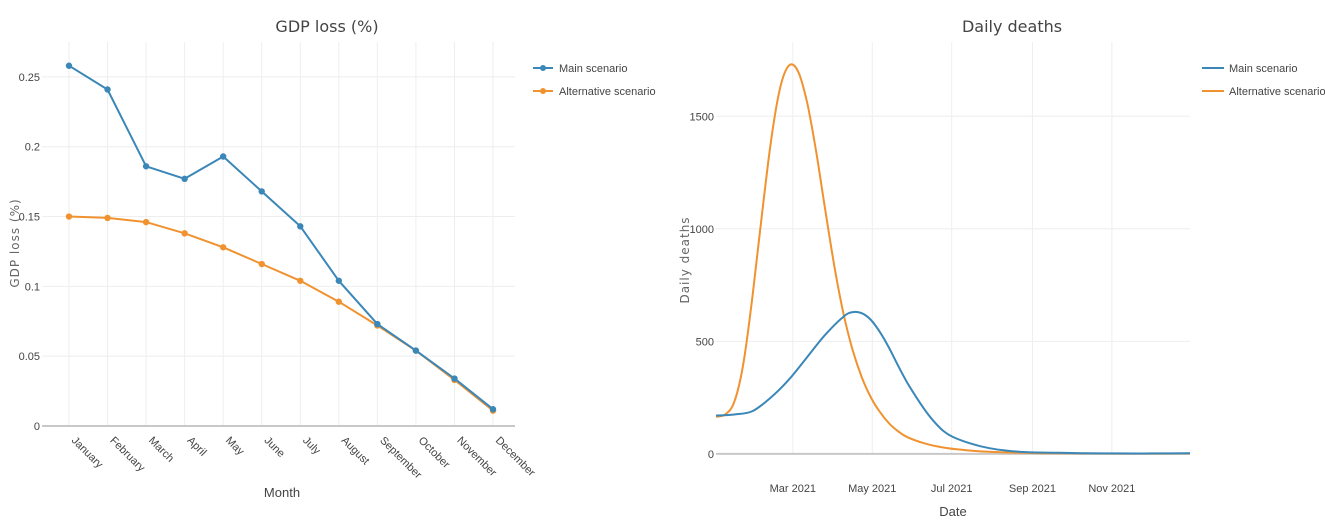 This screenshot has height=523, width=1325. Describe the element at coordinates (434, 453) in the screenshot. I see `gdp-x-tick-label: October` at that location.